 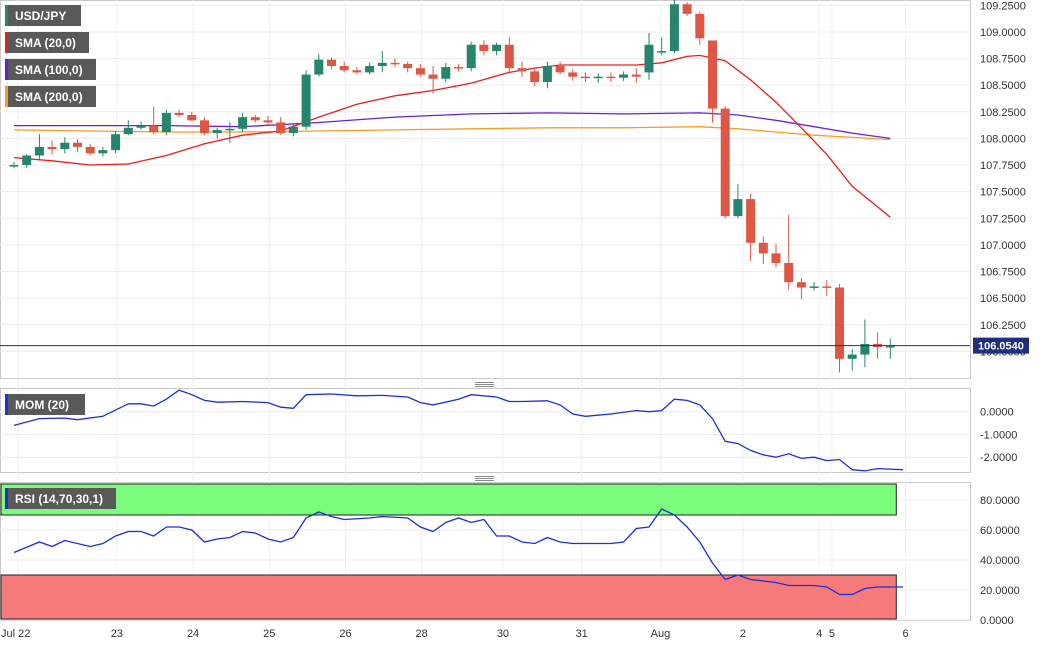 What do you see at coordinates (59, 499) in the screenshot?
I see `legend-label: RSI (14,70,30,1)` at bounding box center [59, 499].